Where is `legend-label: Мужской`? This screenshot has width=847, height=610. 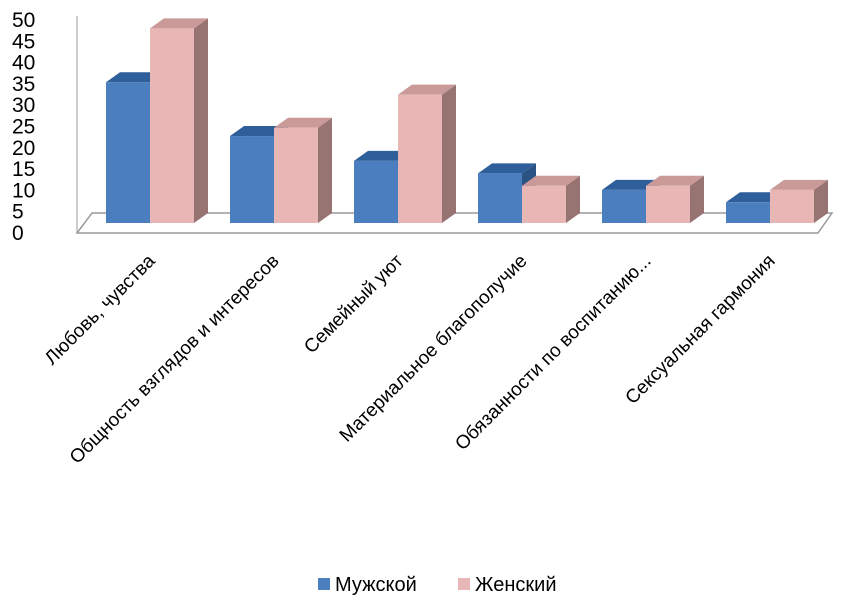
legend-label: Мужской is located at coordinates (376, 585).